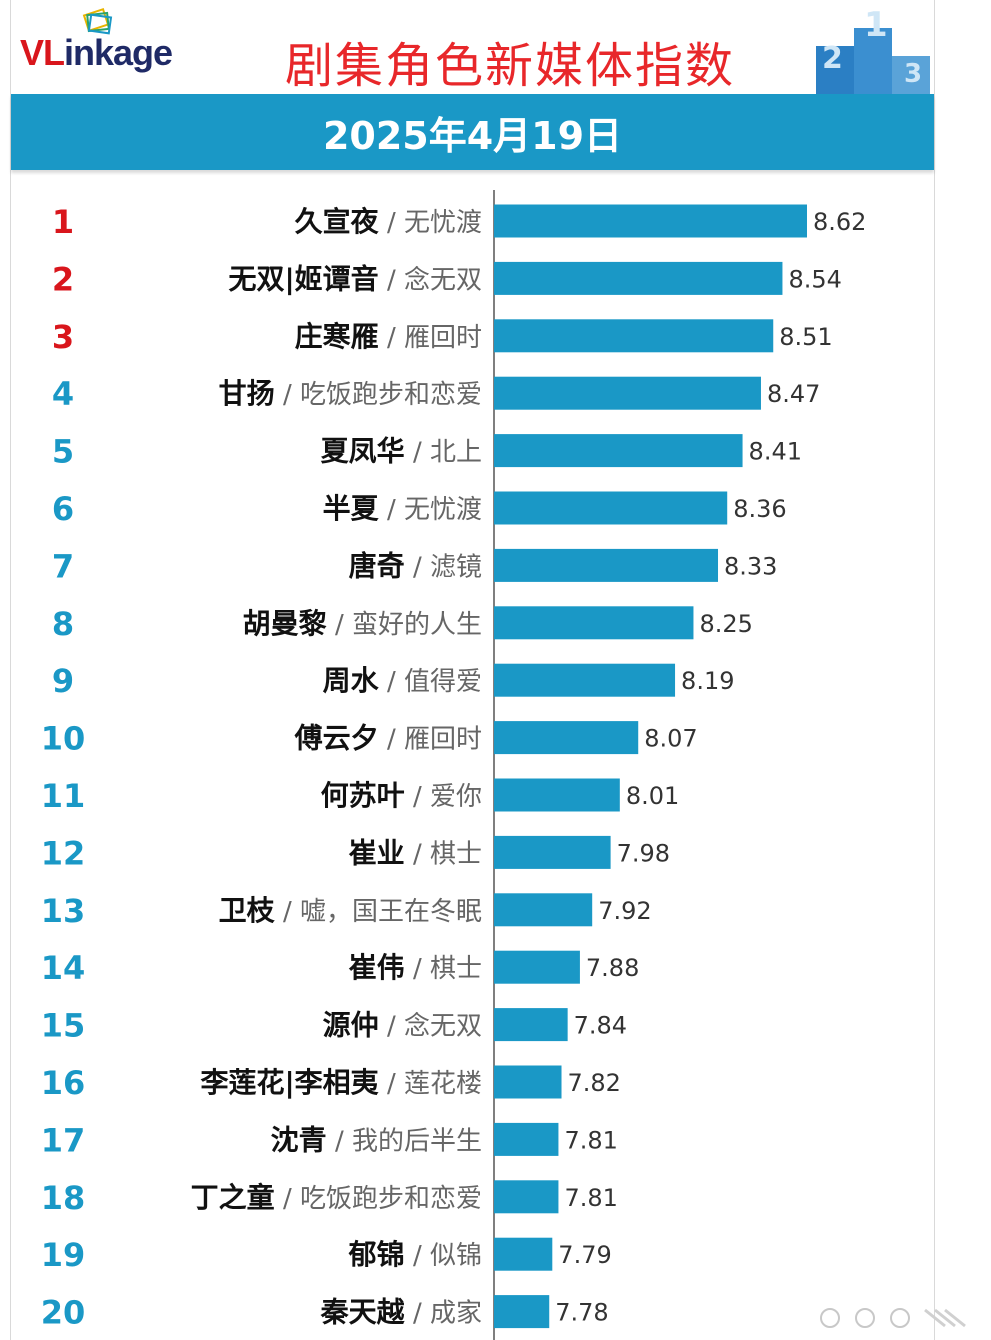 This screenshot has height=1340, width=991. Describe the element at coordinates (590, 1198) in the screenshot. I see `bar-value-label: 7.81` at that location.